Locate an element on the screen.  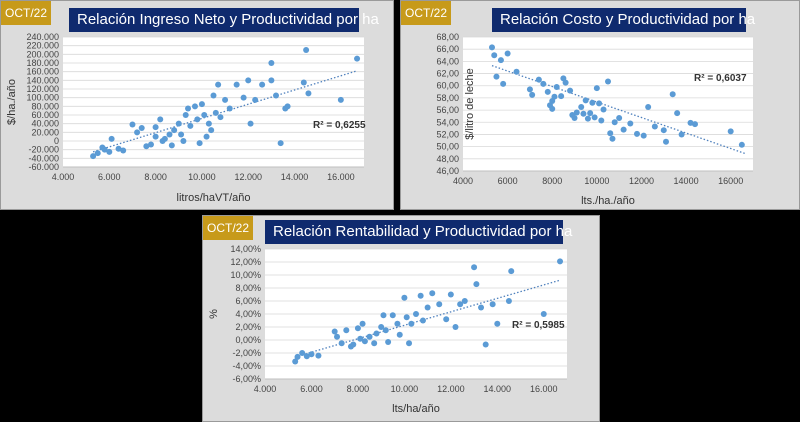
y-tick-label: 200.000 is located at coordinates (42, 54).